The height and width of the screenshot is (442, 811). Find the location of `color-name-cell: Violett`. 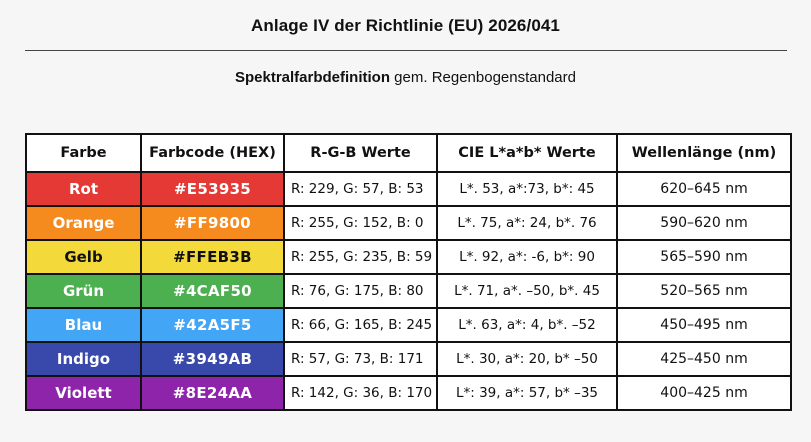

color-name-cell: Violett is located at coordinates (83, 393).